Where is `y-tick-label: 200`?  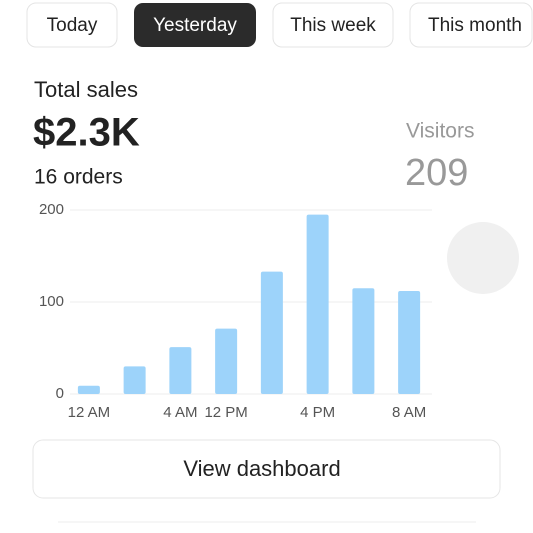
y-tick-label: 200 is located at coordinates (51, 209).